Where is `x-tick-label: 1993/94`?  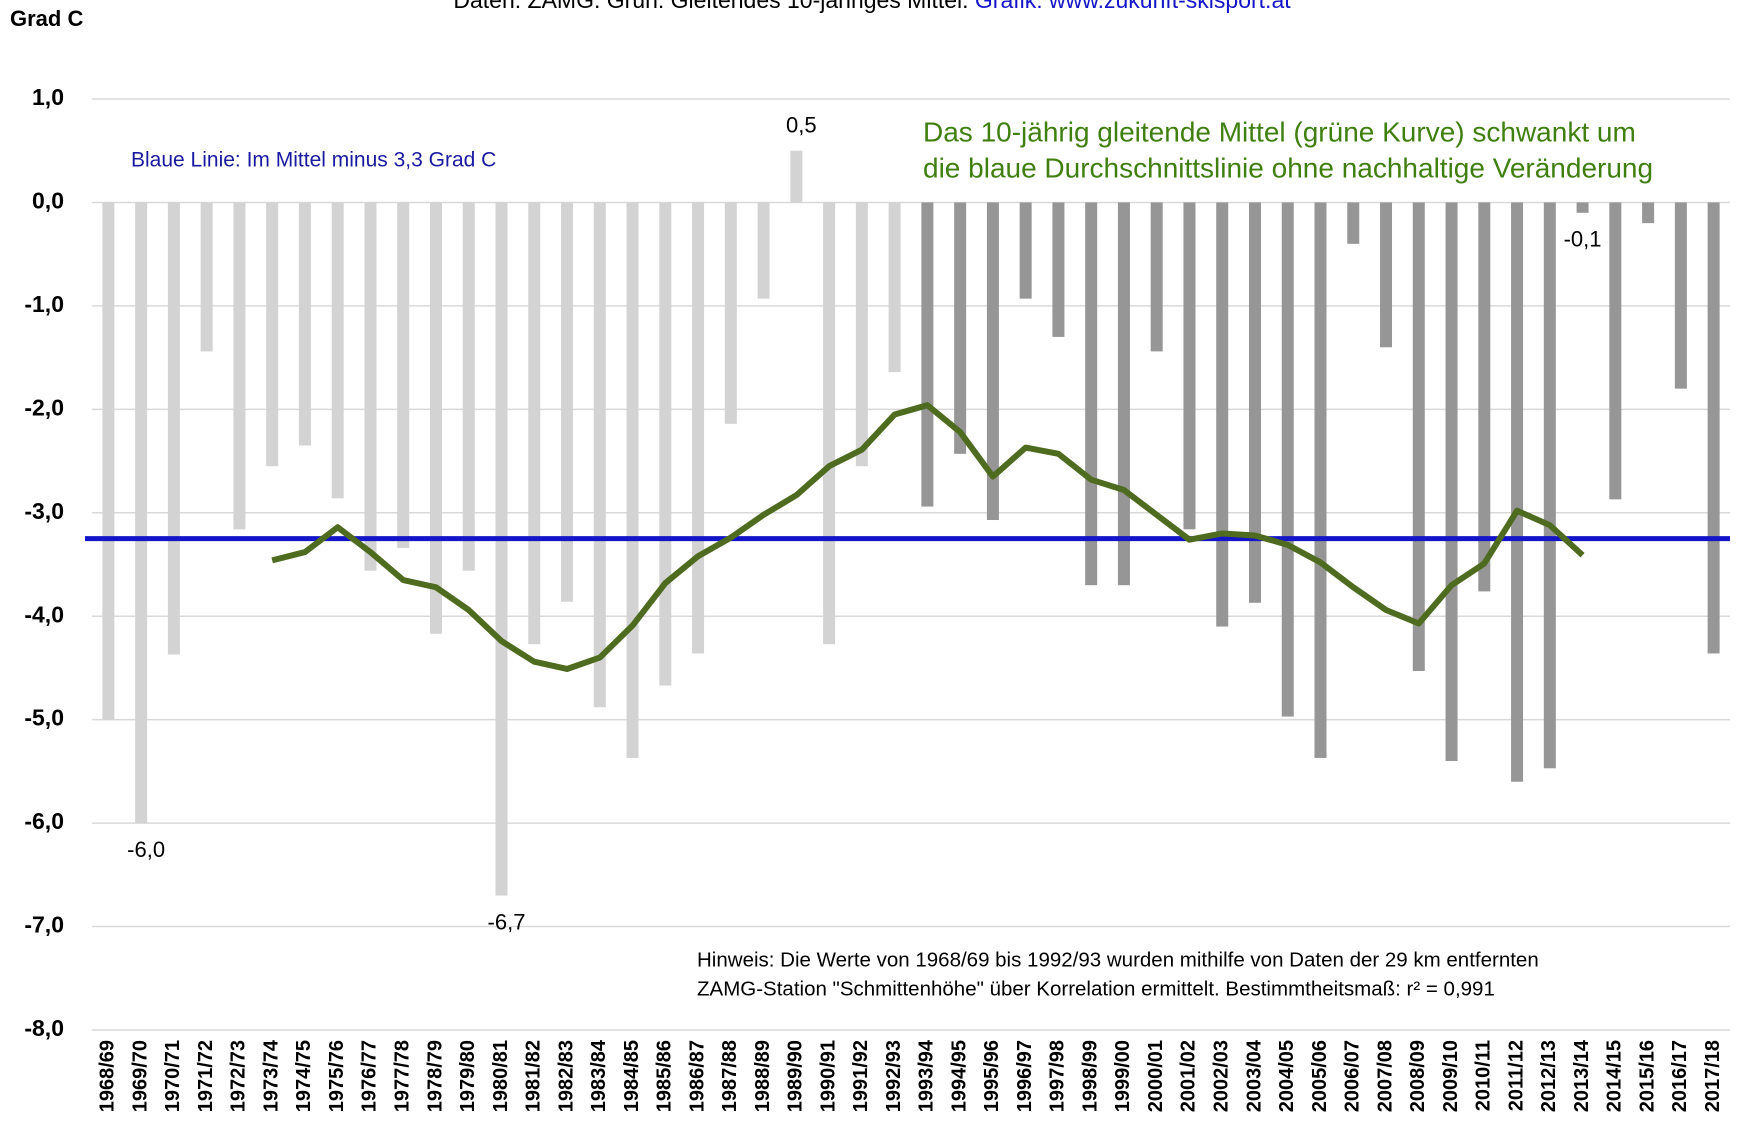
x-tick-label: 1993/94 is located at coordinates (927, 1075).